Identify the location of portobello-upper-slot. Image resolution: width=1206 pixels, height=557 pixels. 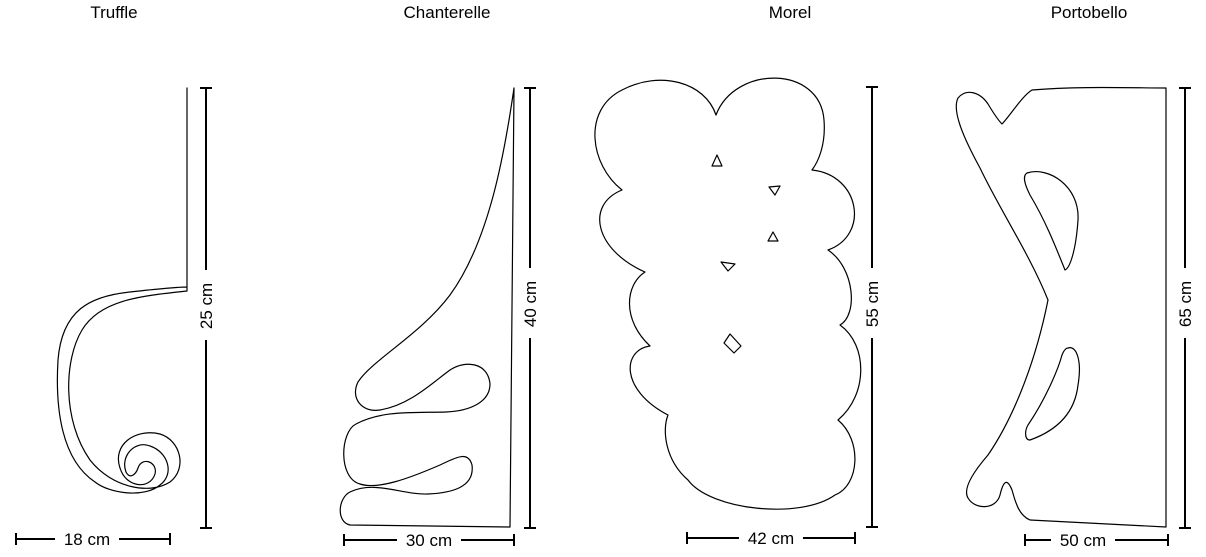
(1051, 221).